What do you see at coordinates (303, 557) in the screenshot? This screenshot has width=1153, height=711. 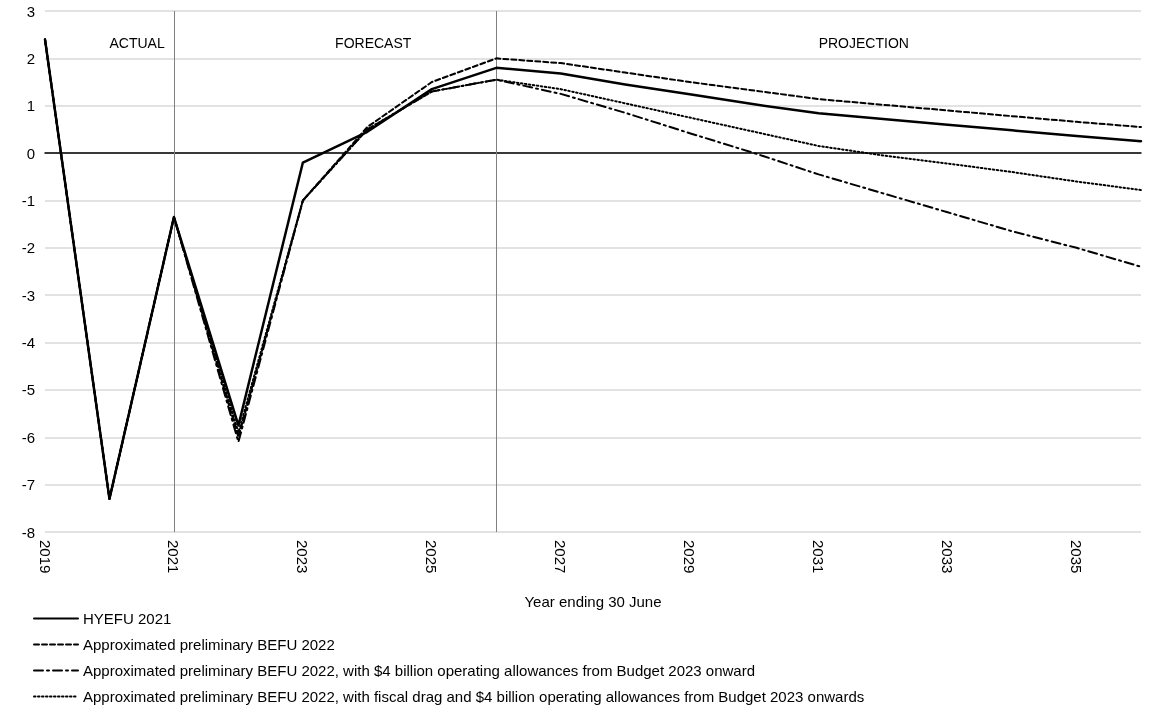 I see `x-tick-label: 2023` at bounding box center [303, 557].